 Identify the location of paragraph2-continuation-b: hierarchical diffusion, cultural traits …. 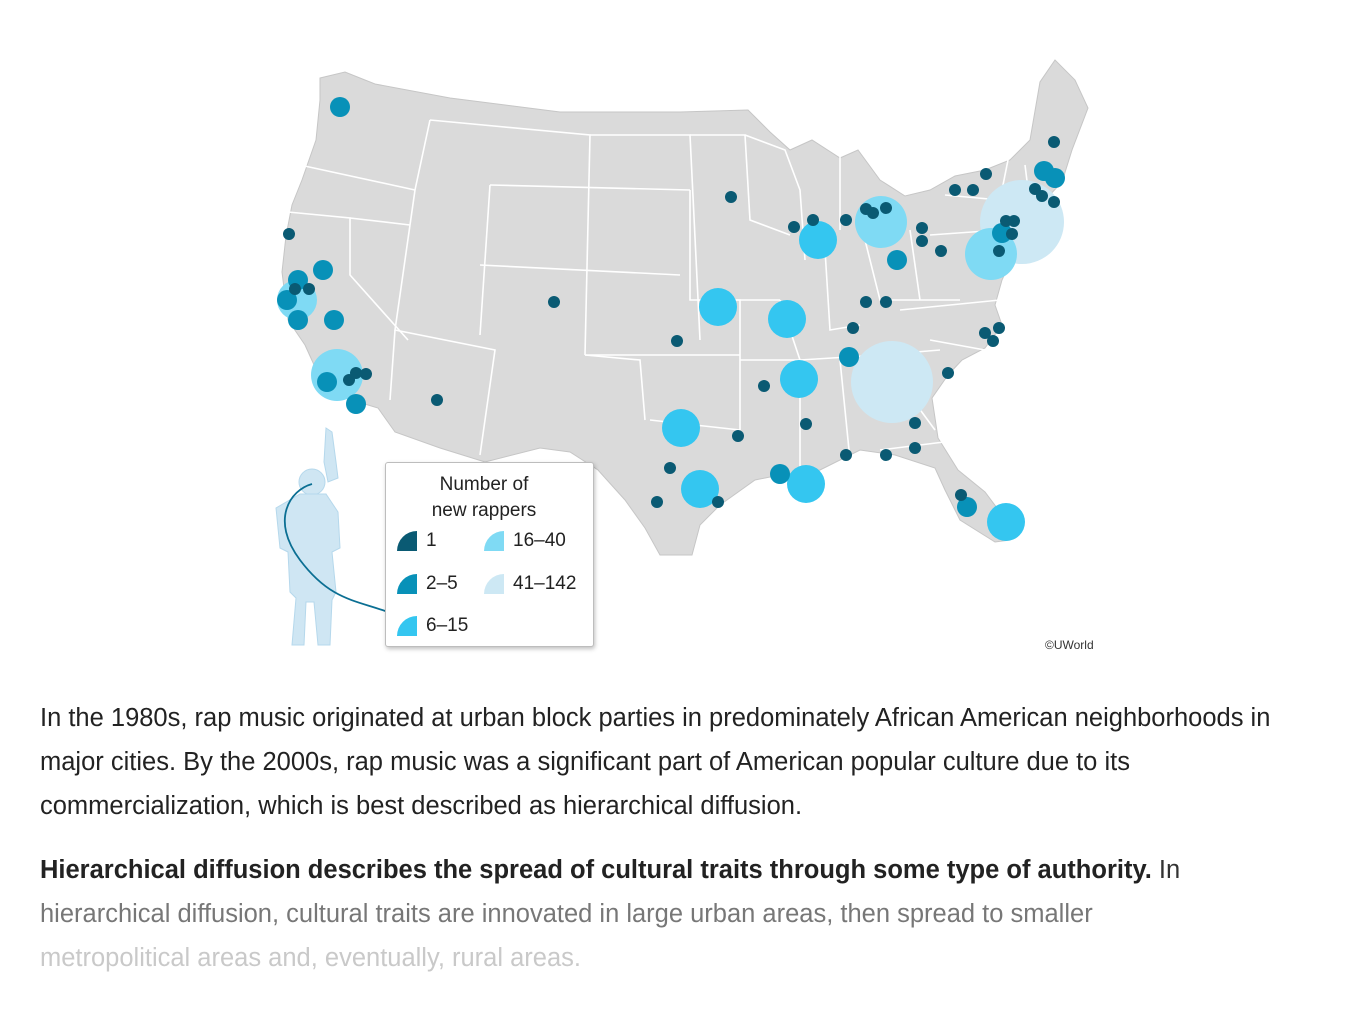
(566, 914).